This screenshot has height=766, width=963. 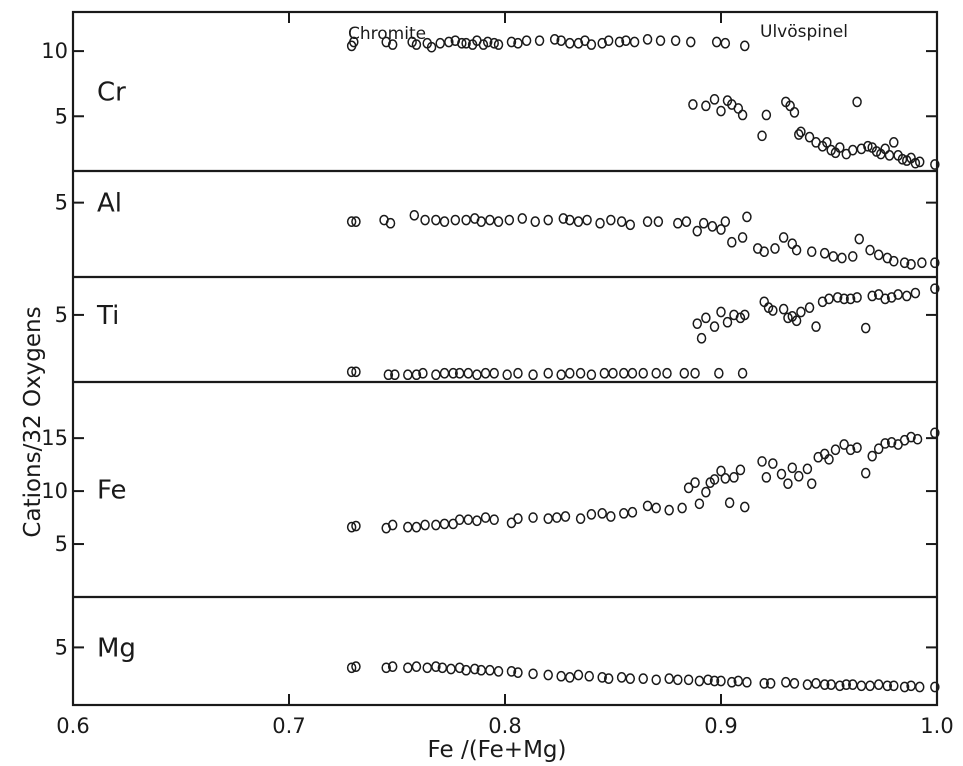 I want to click on x-tick-label: 1.0, so click(x=936, y=726).